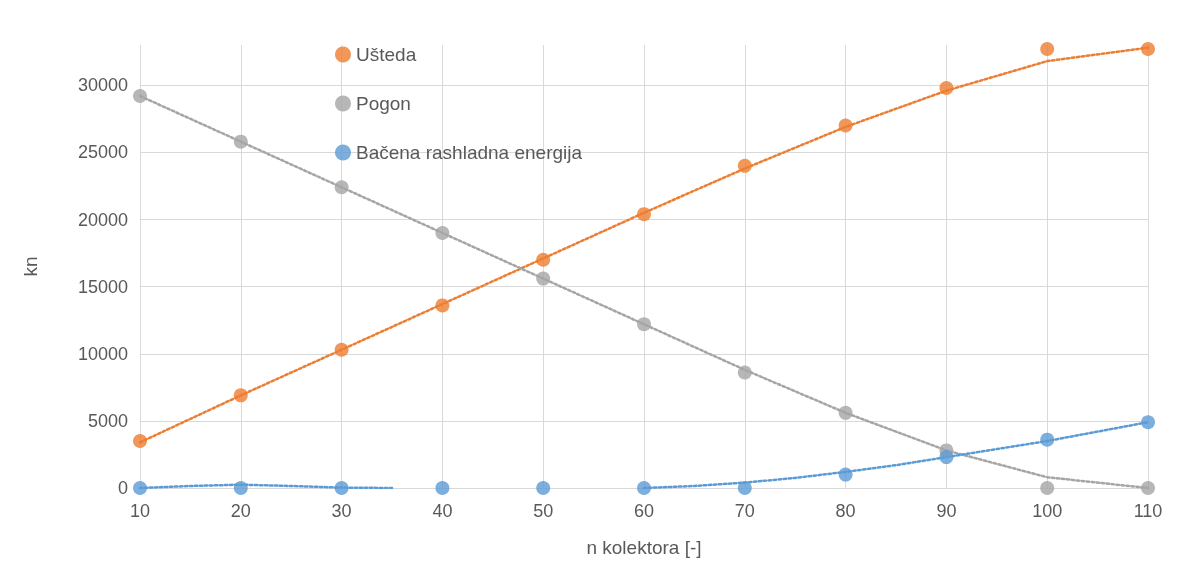 This screenshot has height=583, width=1192. Describe the element at coordinates (1148, 511) in the screenshot. I see `x-tick-label: 110` at that location.